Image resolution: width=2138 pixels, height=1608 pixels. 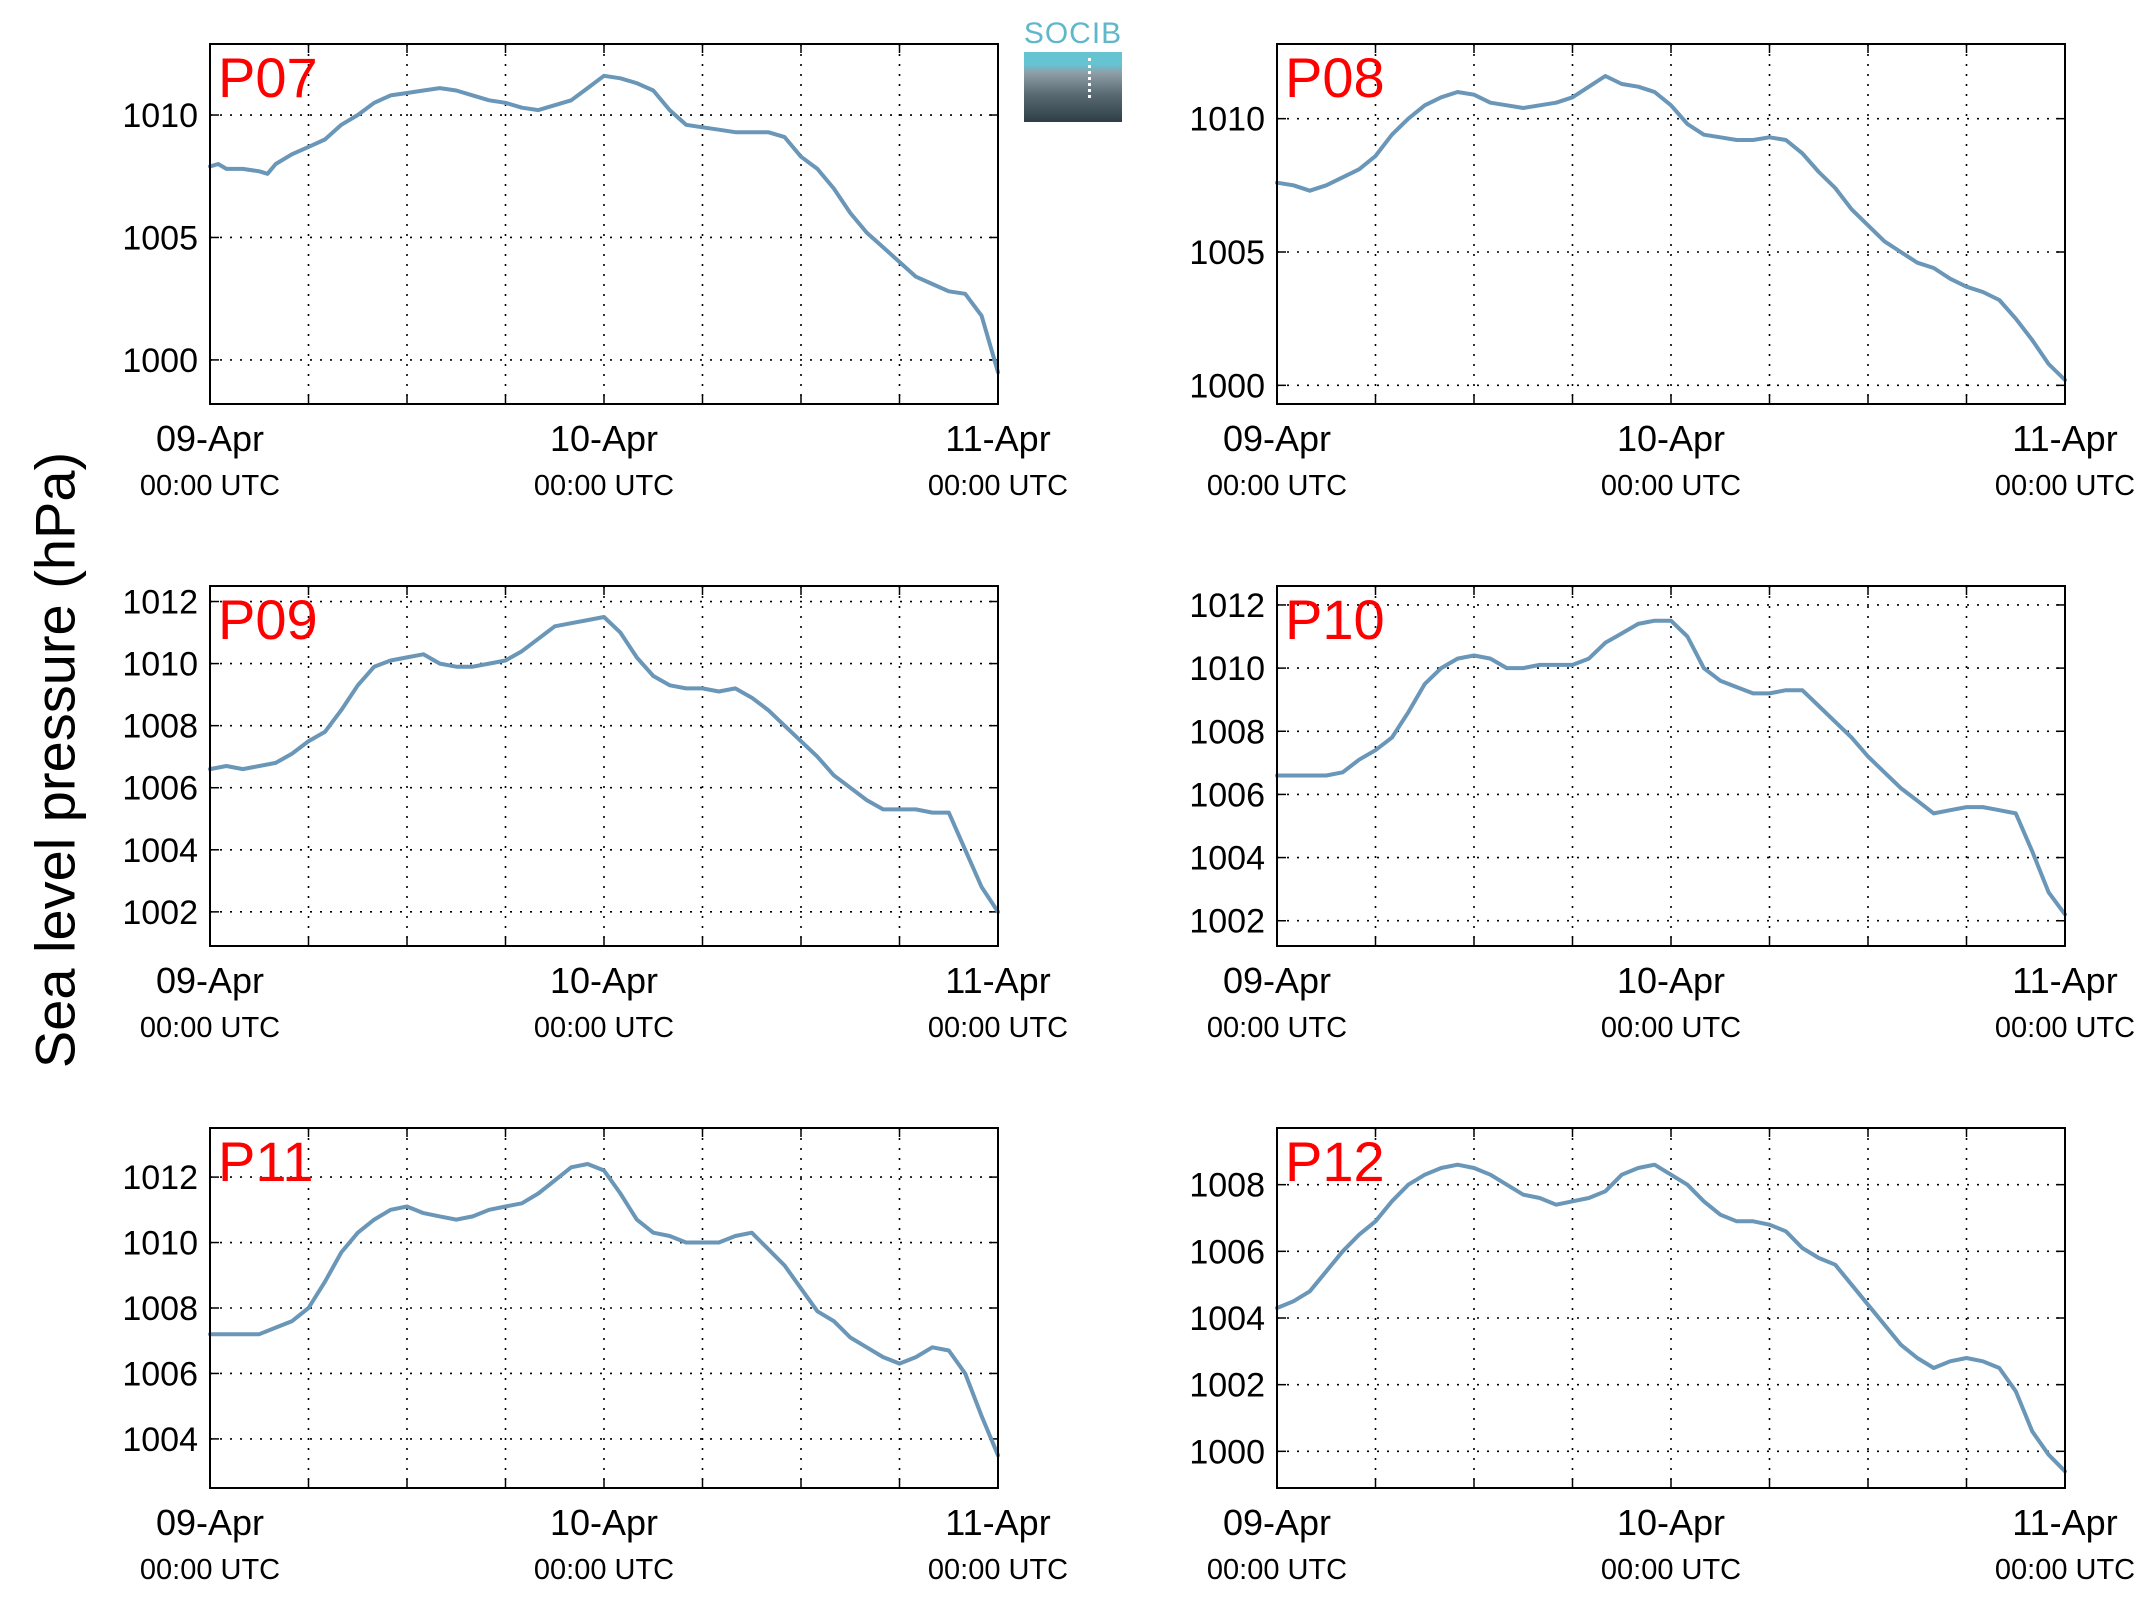 What do you see at coordinates (1089, 78) in the screenshot?
I see `logo-dotted-line` at bounding box center [1089, 78].